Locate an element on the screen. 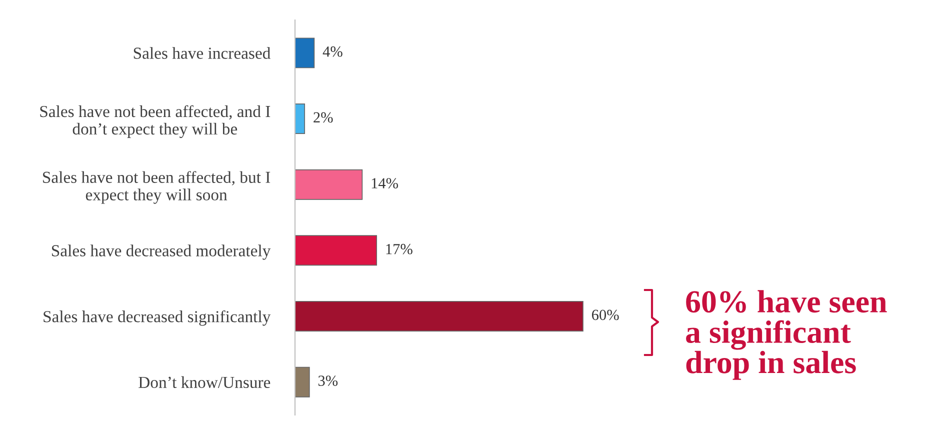 The width and height of the screenshot is (929, 446). y-tick-label: Sales have increased is located at coordinates (202, 53).